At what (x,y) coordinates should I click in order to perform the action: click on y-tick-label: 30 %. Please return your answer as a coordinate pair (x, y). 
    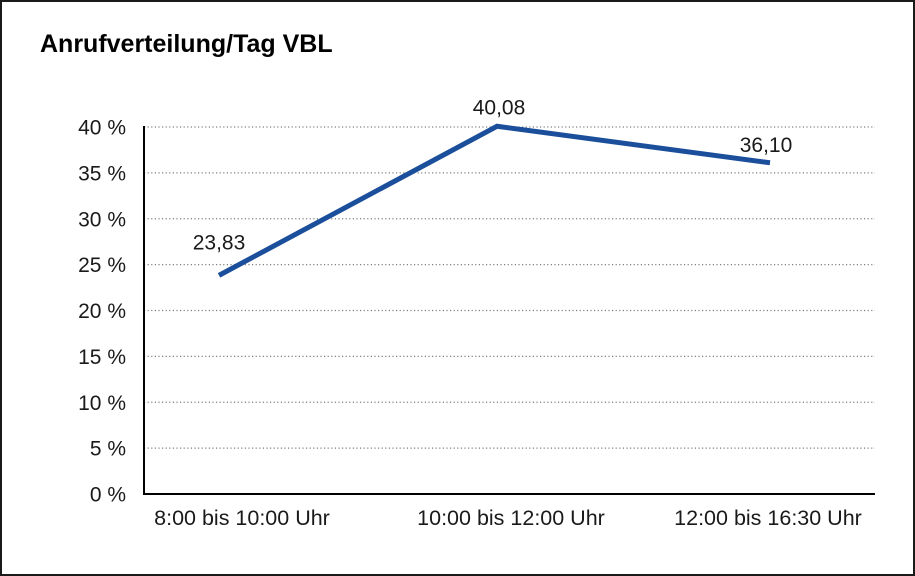
    Looking at the image, I should click on (102, 219).